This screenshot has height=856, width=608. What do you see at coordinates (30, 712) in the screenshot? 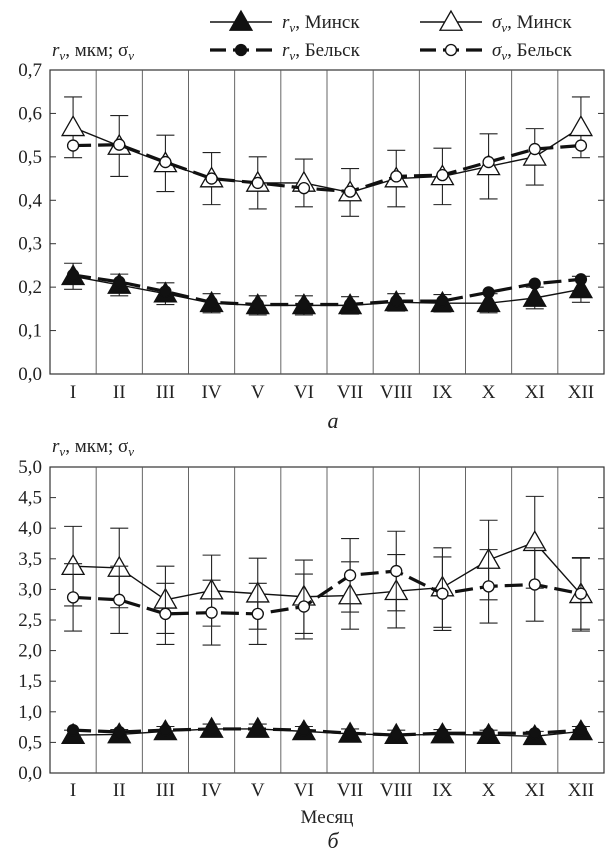
I see `y-tick-label: 1,0` at bounding box center [30, 712].